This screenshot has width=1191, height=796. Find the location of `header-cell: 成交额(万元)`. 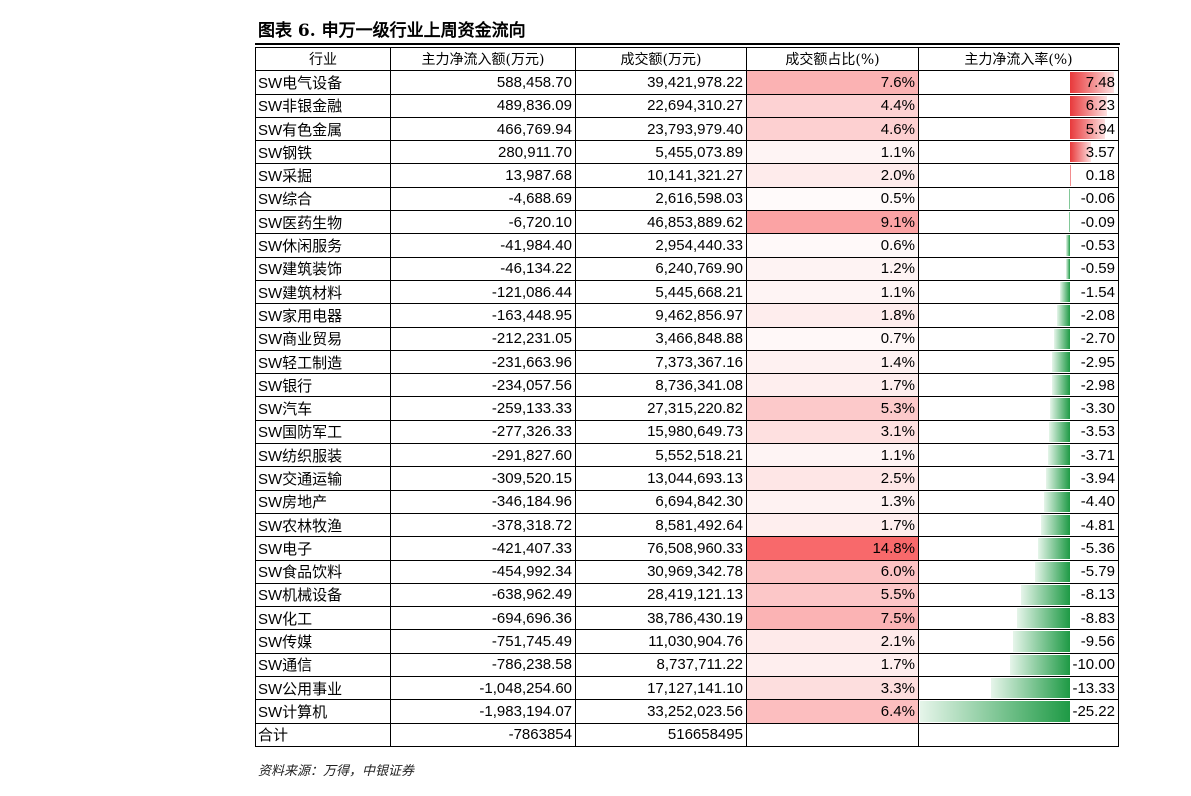

header-cell: 成交额(万元) is located at coordinates (661, 59).